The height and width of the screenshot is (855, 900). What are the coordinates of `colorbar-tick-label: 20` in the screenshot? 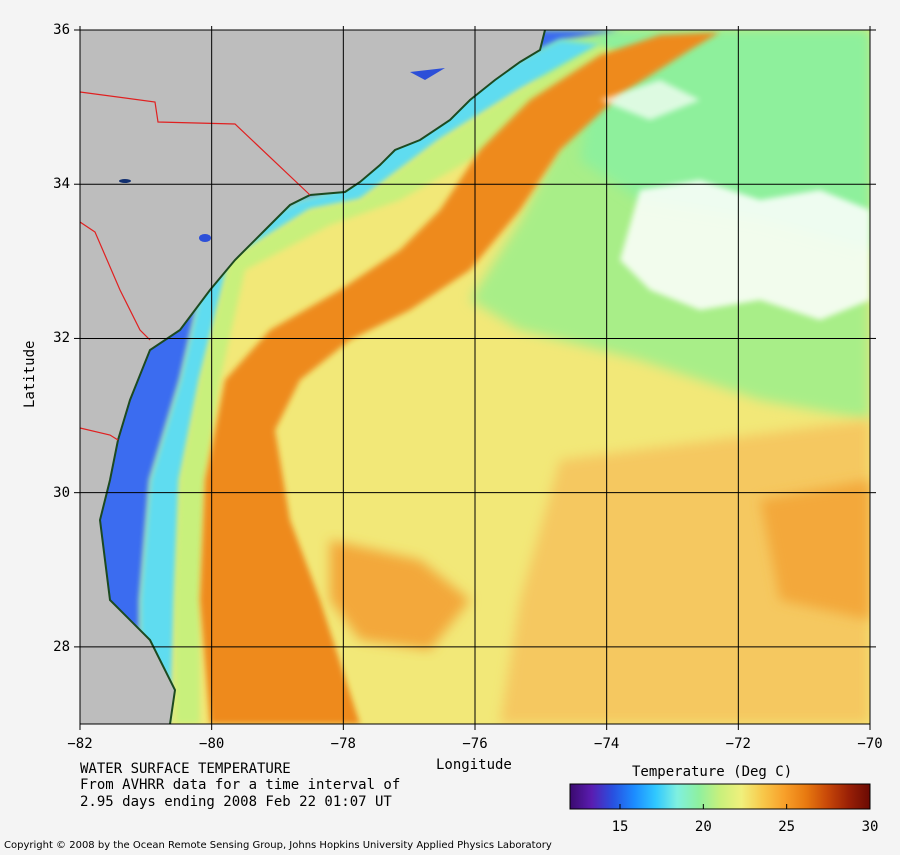 It's located at (703, 827).